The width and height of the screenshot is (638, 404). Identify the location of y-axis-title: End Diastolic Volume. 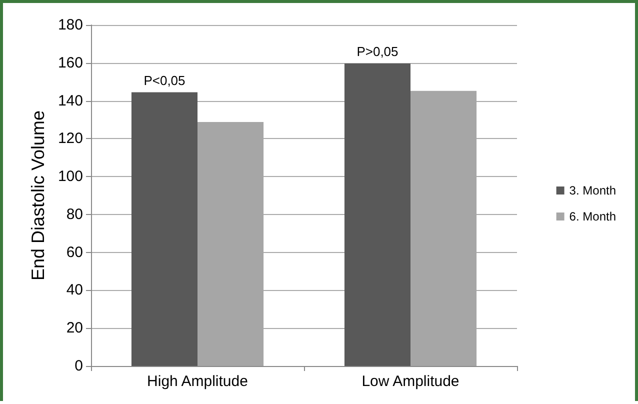
(38, 195).